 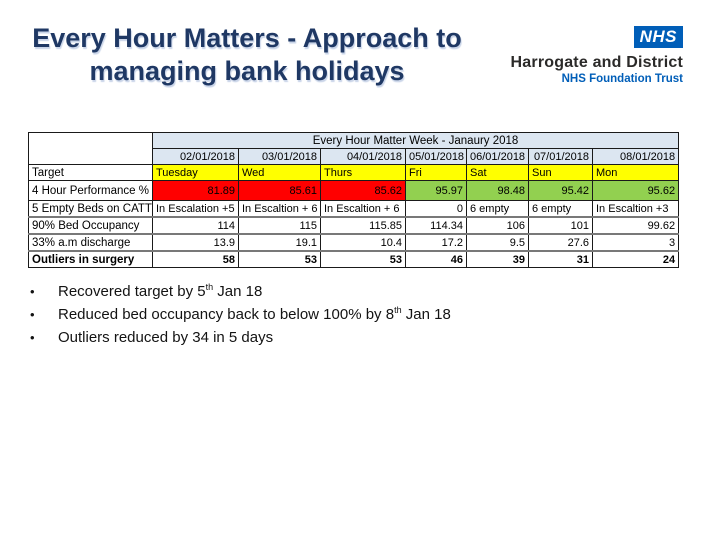 What do you see at coordinates (497, 242) in the screenshot?
I see `metric-value-cell: 9.5` at bounding box center [497, 242].